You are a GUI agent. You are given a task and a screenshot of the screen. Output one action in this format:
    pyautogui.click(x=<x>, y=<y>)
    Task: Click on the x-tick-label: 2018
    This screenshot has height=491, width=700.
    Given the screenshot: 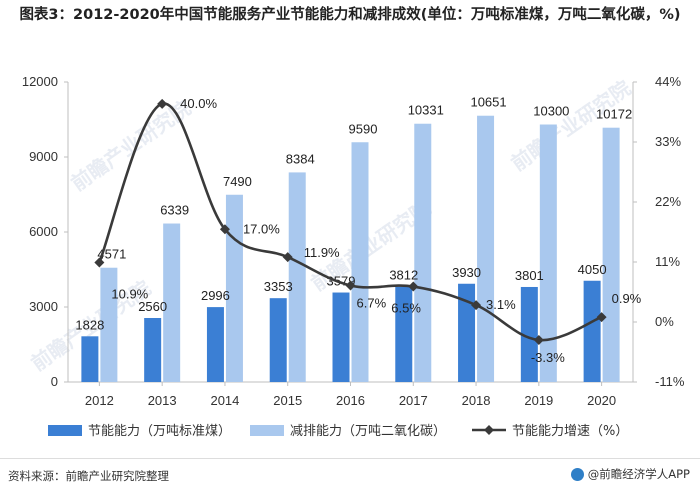 What is the action you would take?
    pyautogui.click(x=476, y=400)
    